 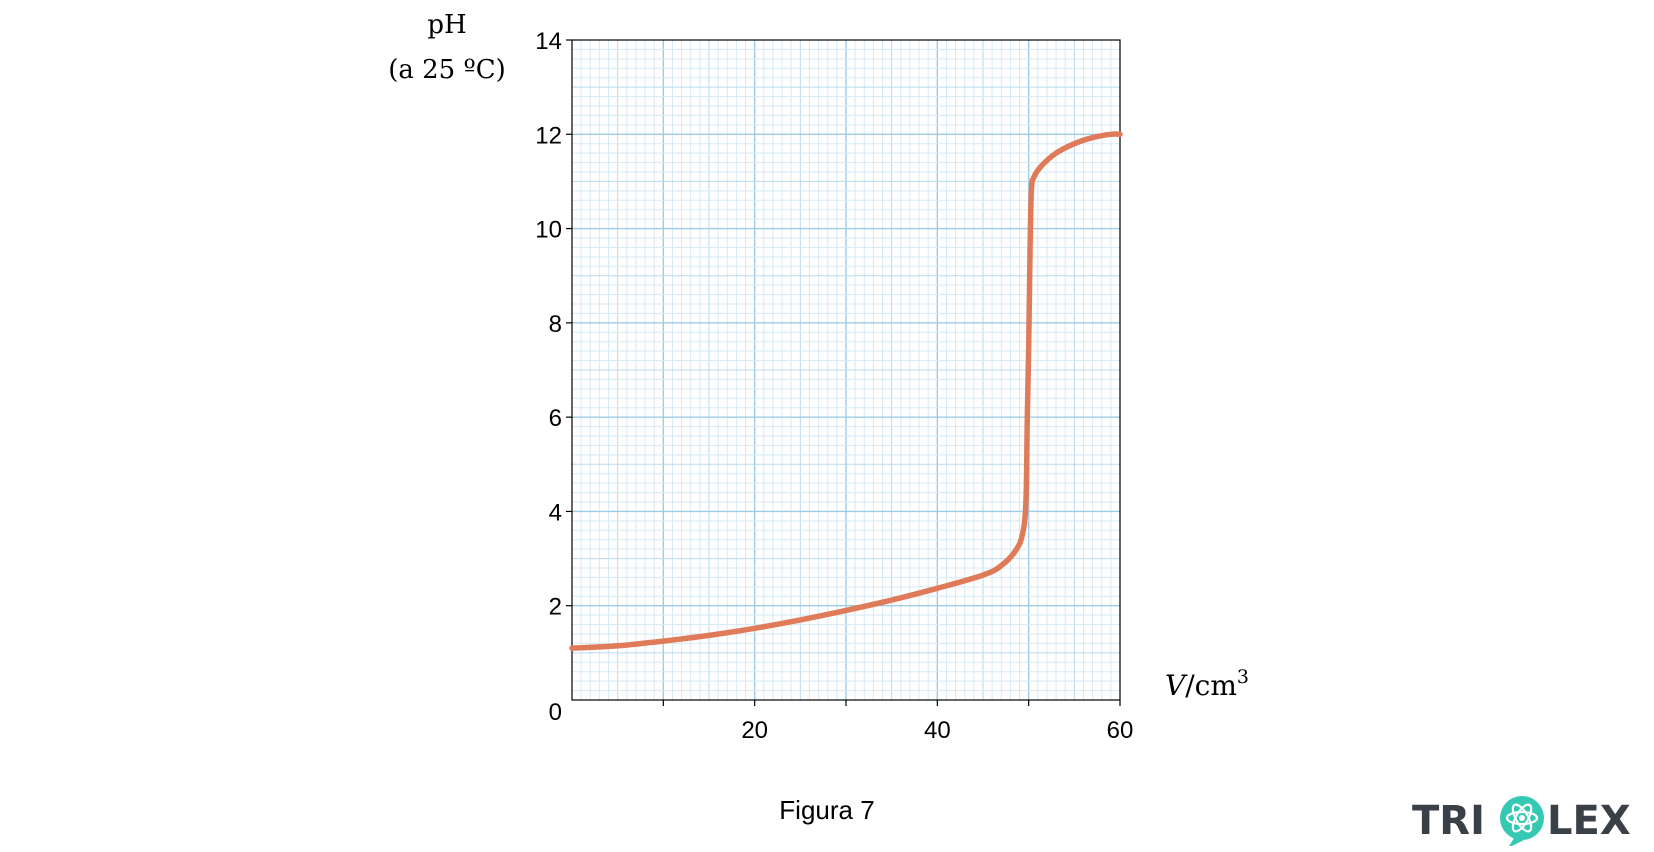 I want to click on y-tick-label: 10, so click(x=548, y=230).